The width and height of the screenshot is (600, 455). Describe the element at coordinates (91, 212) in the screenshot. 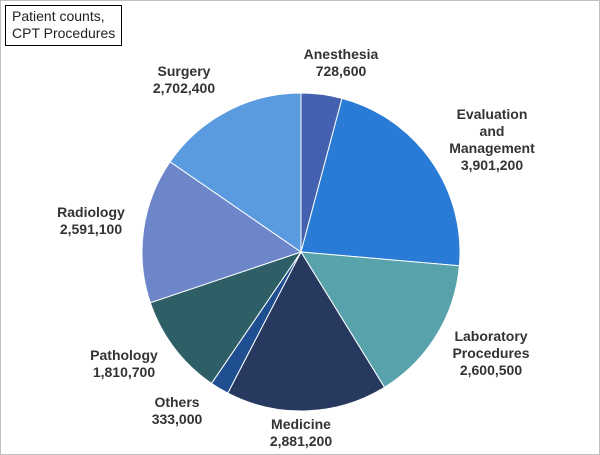

I see `slice-category-label: Radiology` at that location.